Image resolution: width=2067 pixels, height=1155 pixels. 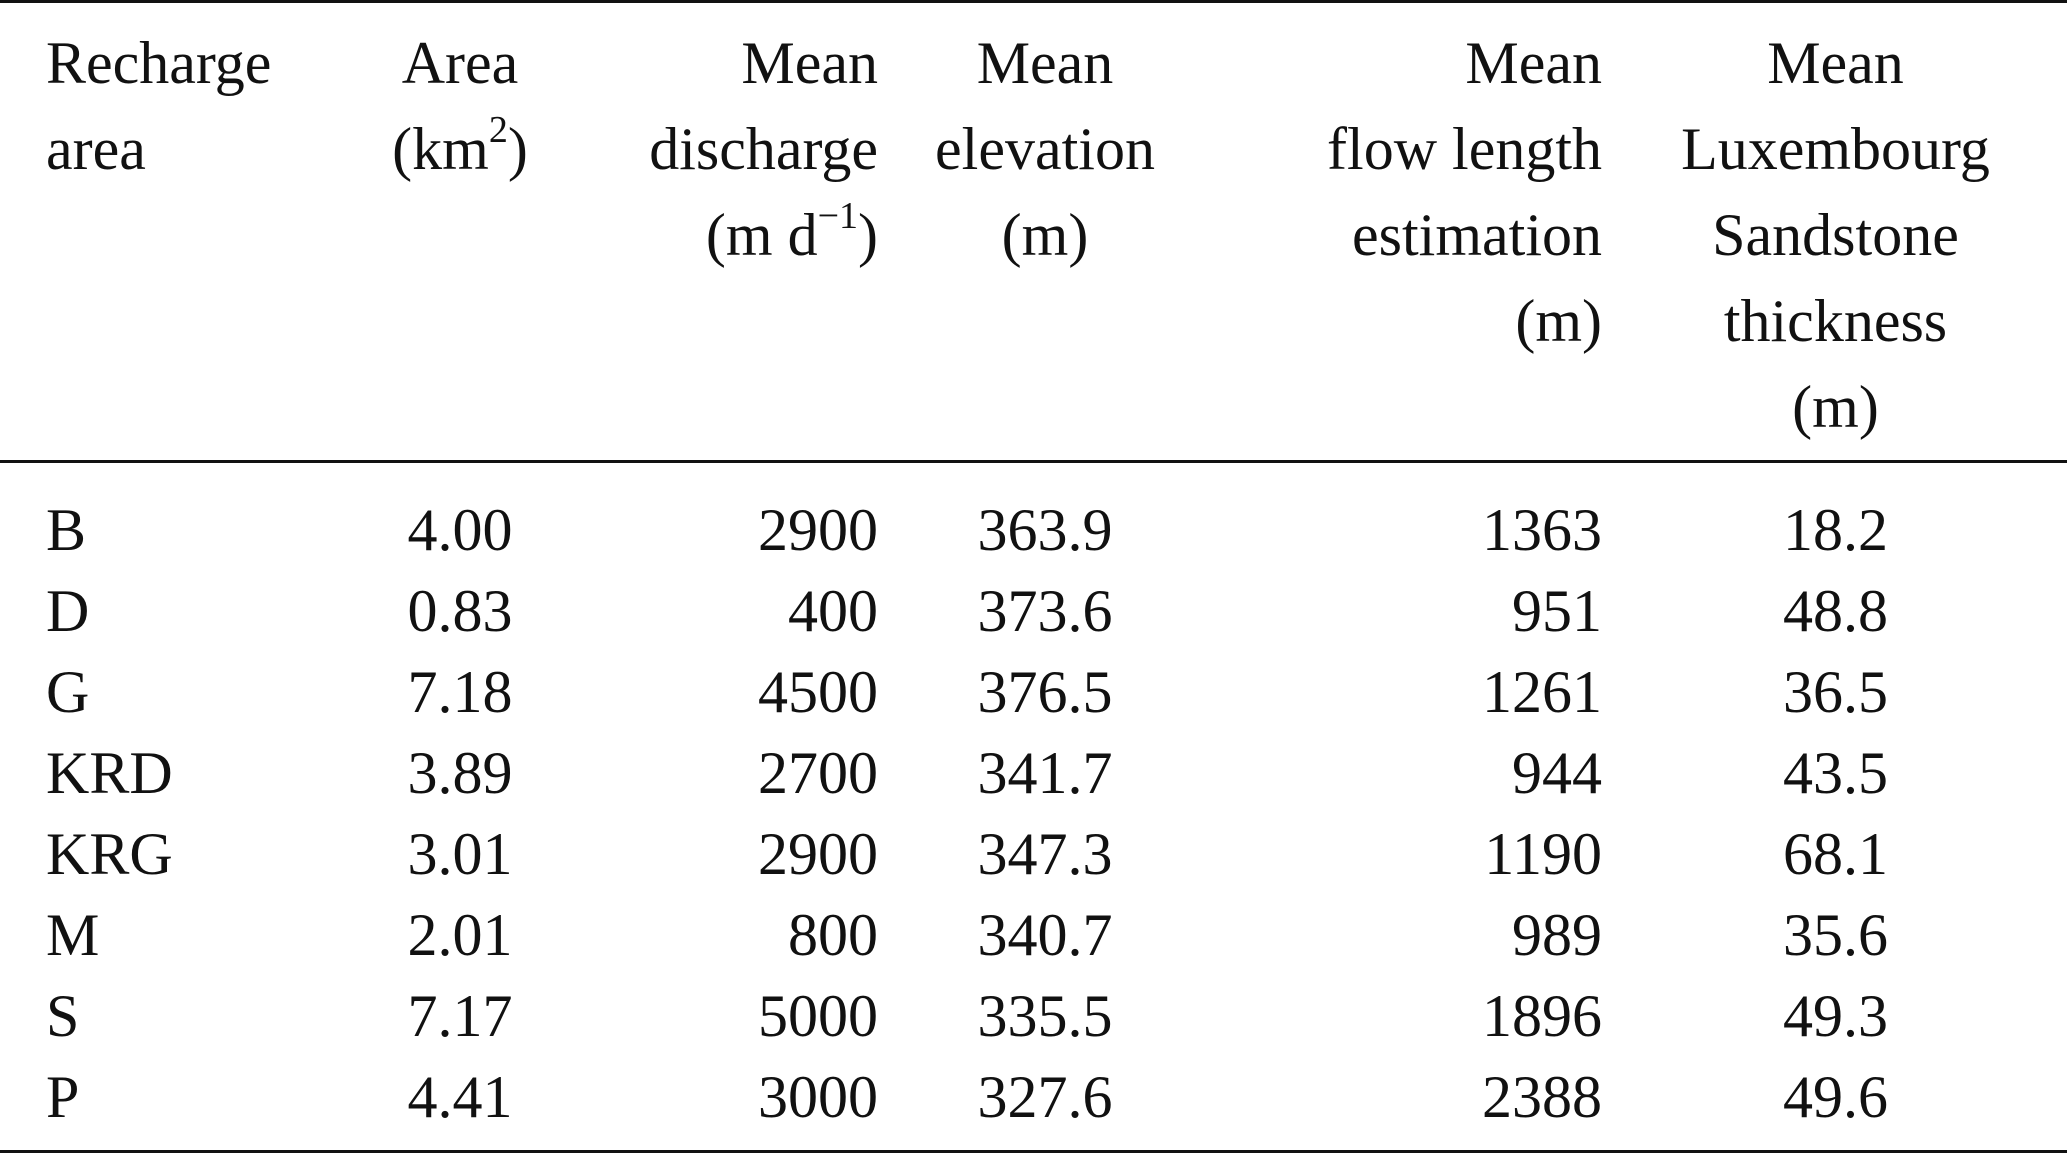 I want to click on cell-mean-elevation: 376.5, so click(x=1045, y=692).